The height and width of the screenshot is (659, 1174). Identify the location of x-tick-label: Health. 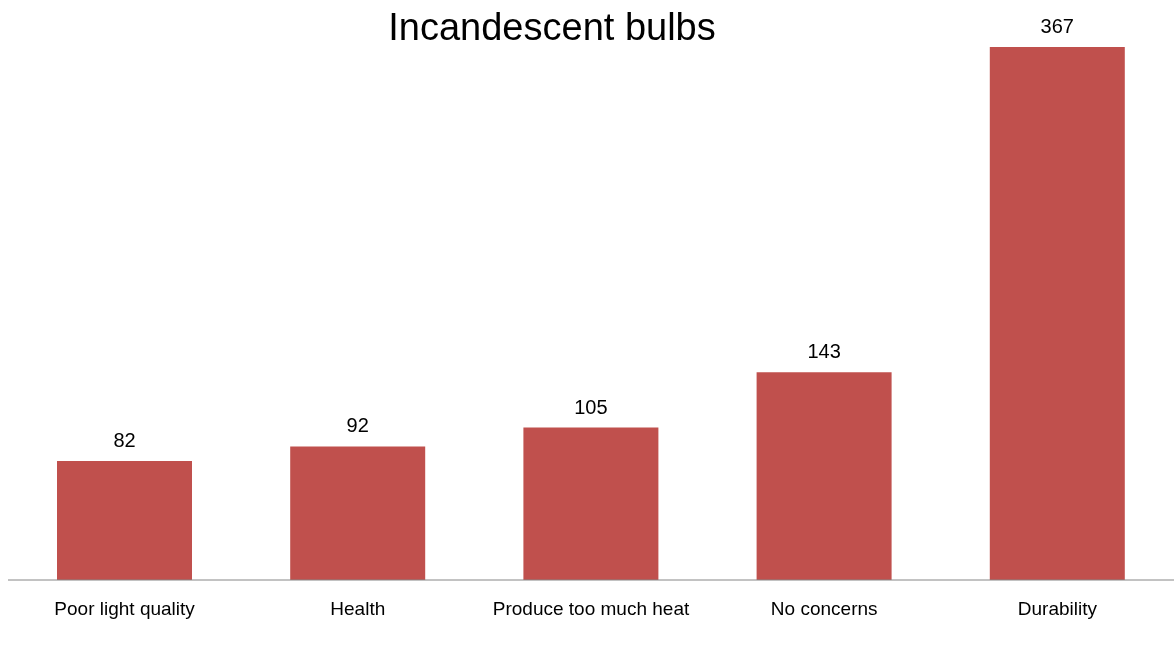
(358, 609).